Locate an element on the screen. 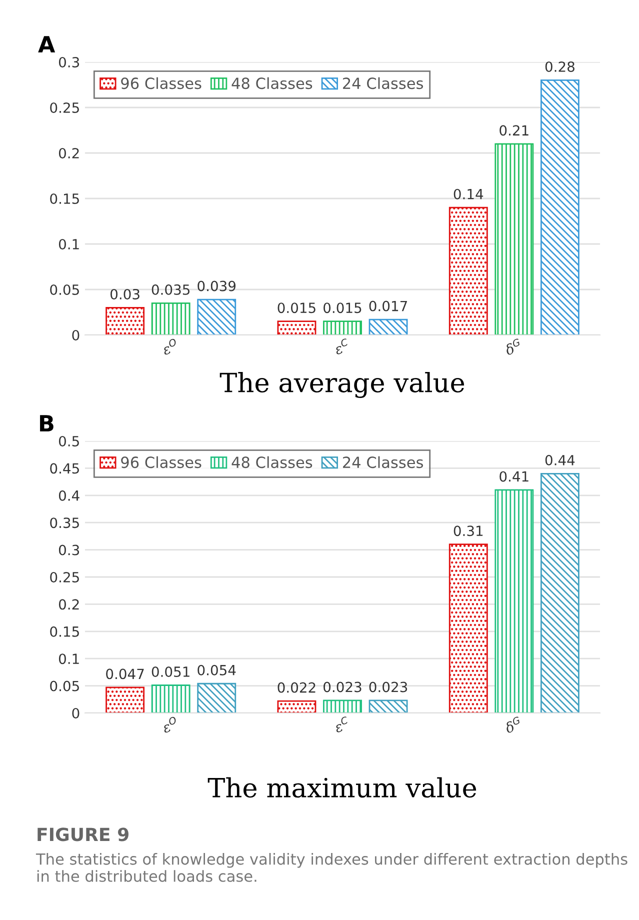 The height and width of the screenshot is (920, 639). data-label: 0.03 is located at coordinates (125, 294).